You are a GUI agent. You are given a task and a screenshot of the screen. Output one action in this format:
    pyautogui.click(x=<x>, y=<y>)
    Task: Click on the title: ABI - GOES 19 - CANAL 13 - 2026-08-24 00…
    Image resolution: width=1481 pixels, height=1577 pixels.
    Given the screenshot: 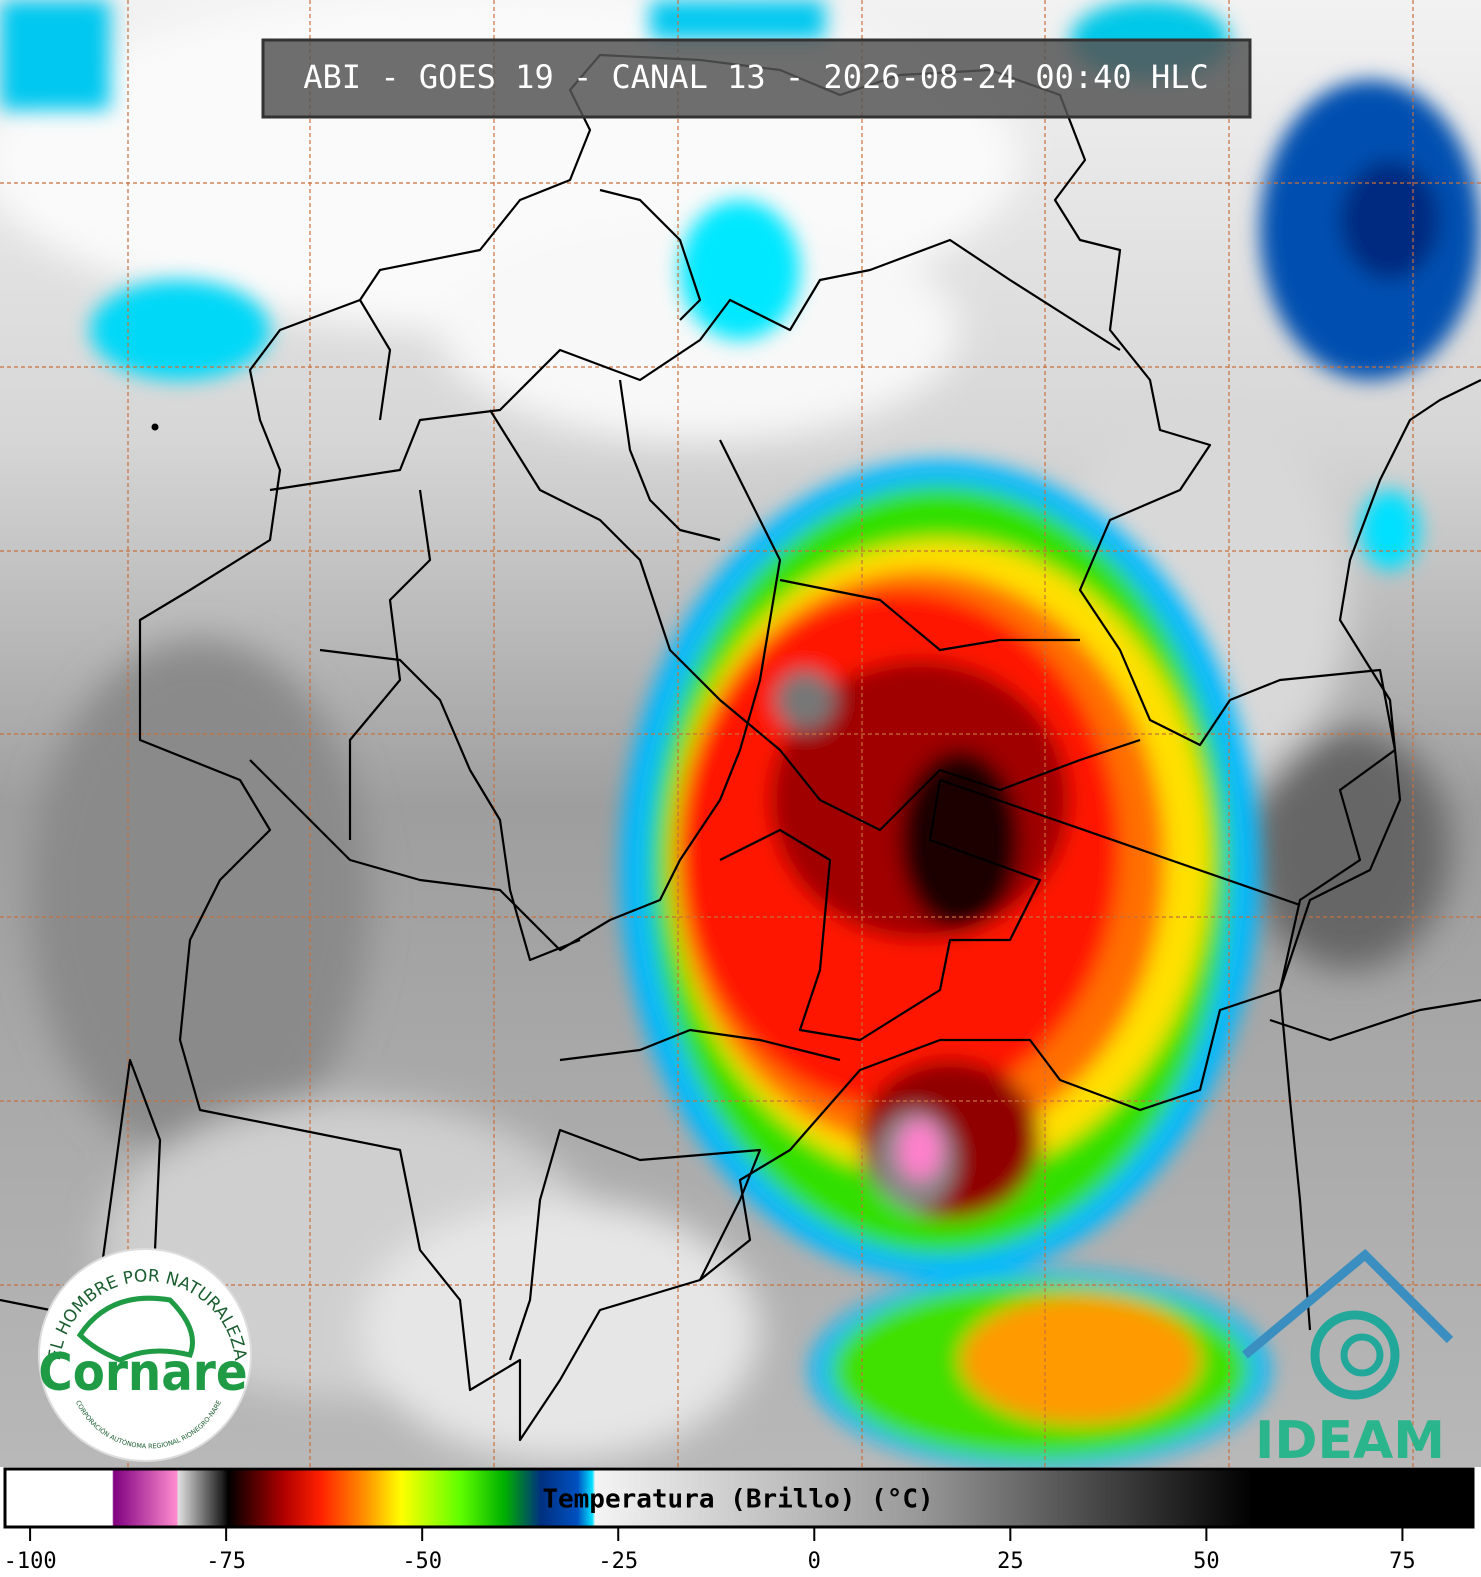 What is the action you would take?
    pyautogui.click(x=755, y=77)
    